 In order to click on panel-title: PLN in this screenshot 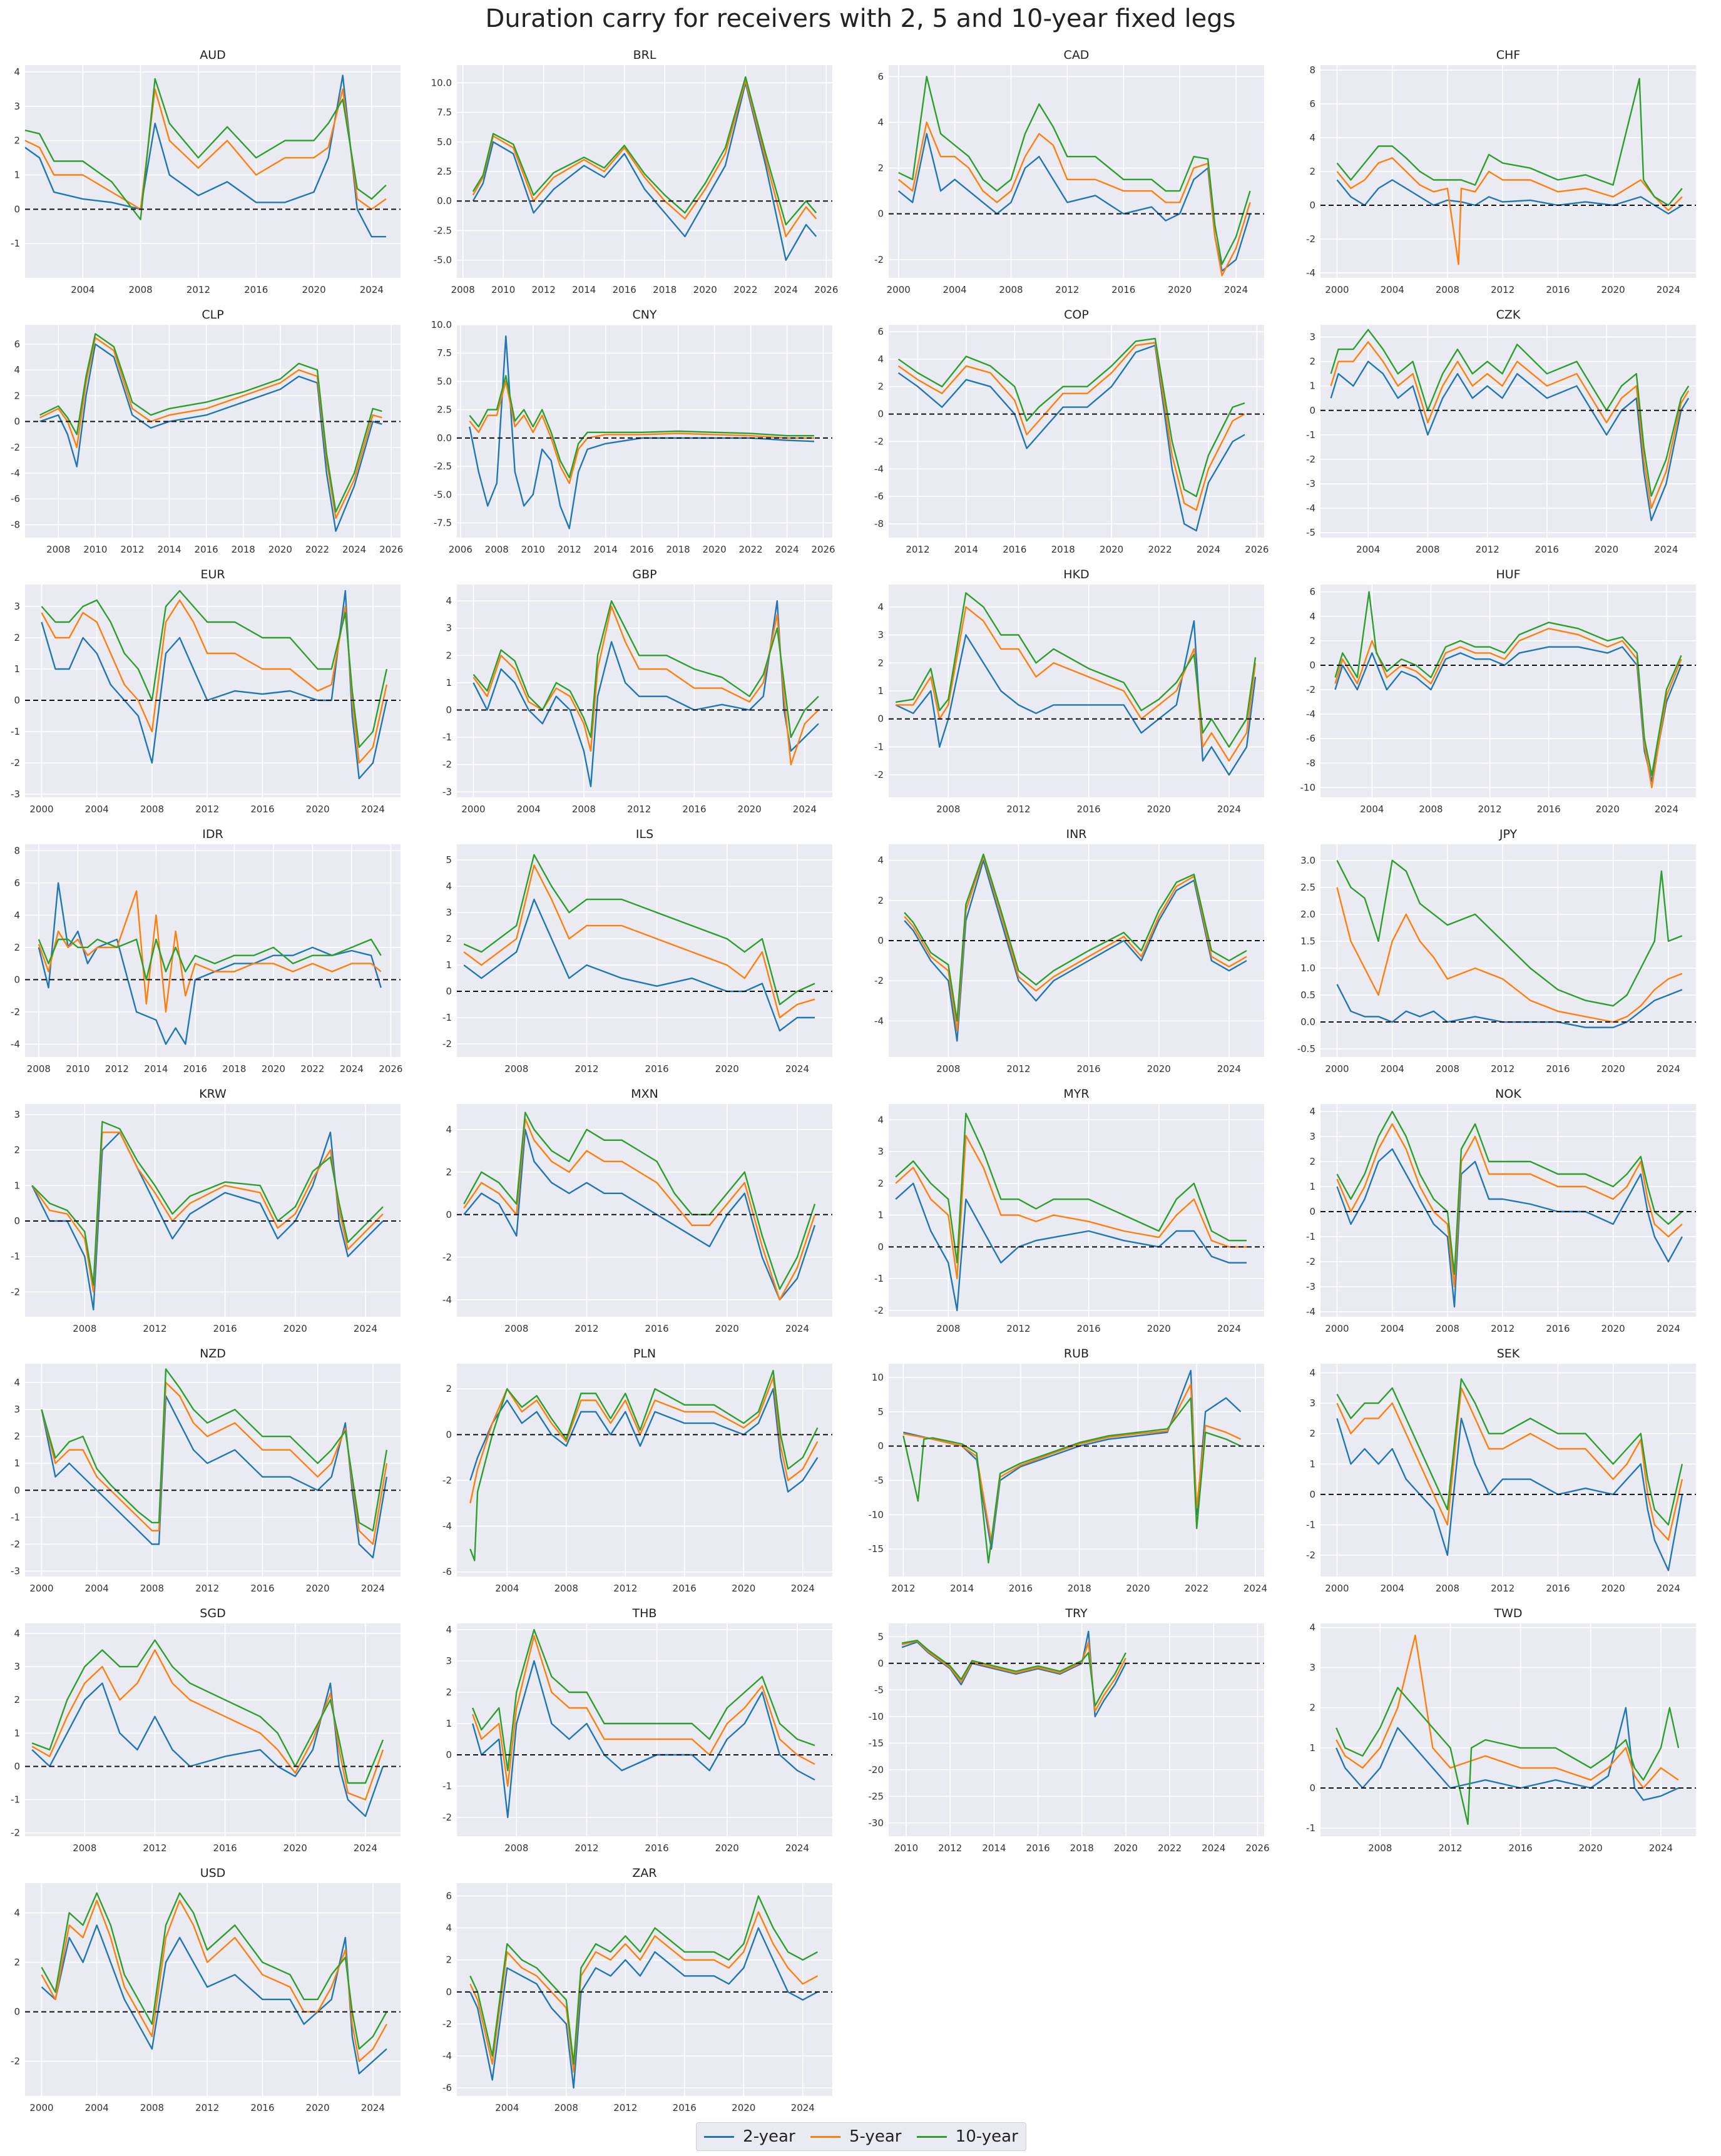, I will do `click(644, 1354)`.